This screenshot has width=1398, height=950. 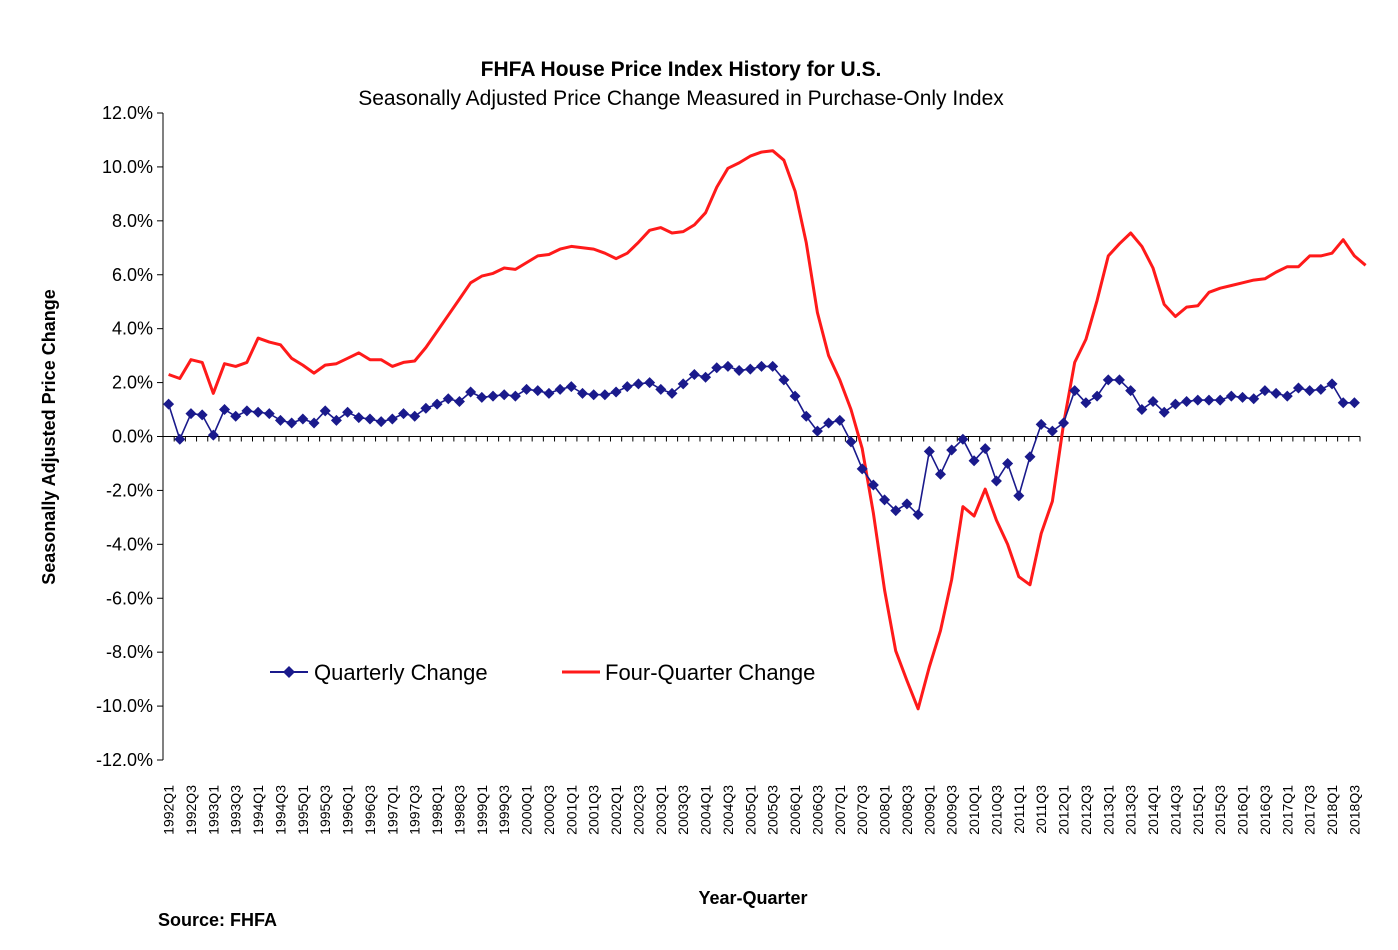 What do you see at coordinates (1354, 810) in the screenshot?
I see `x-tick-label: 2018Q3` at bounding box center [1354, 810].